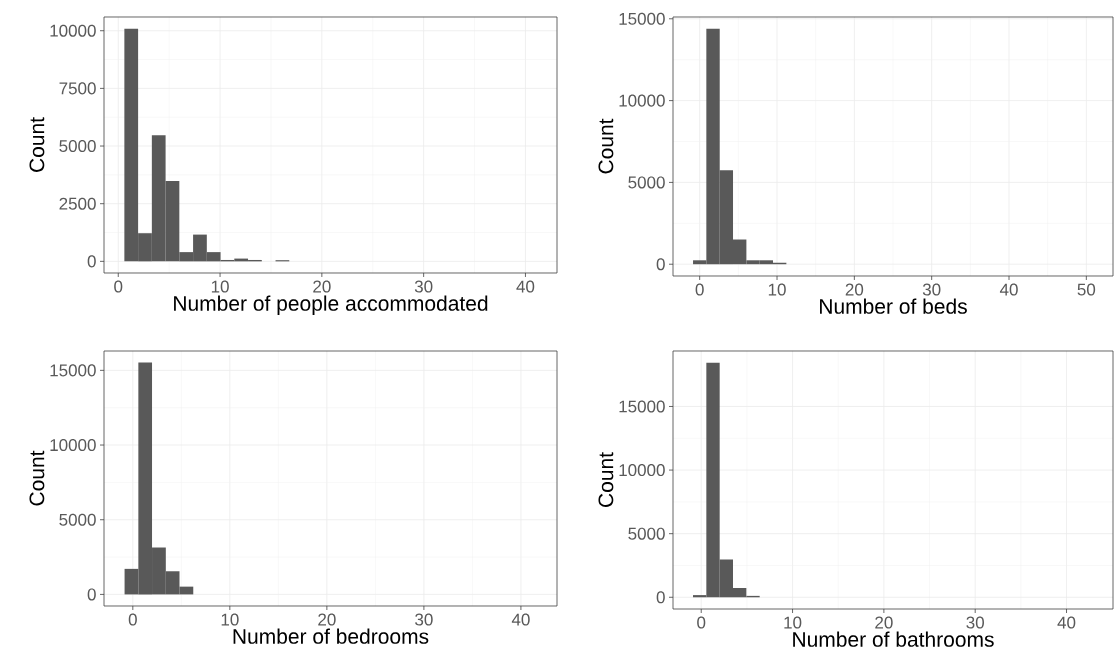 Image resolution: width=1115 pixels, height=665 pixels. I want to click on x-axis-title: Number of bedrooms, so click(331, 636).